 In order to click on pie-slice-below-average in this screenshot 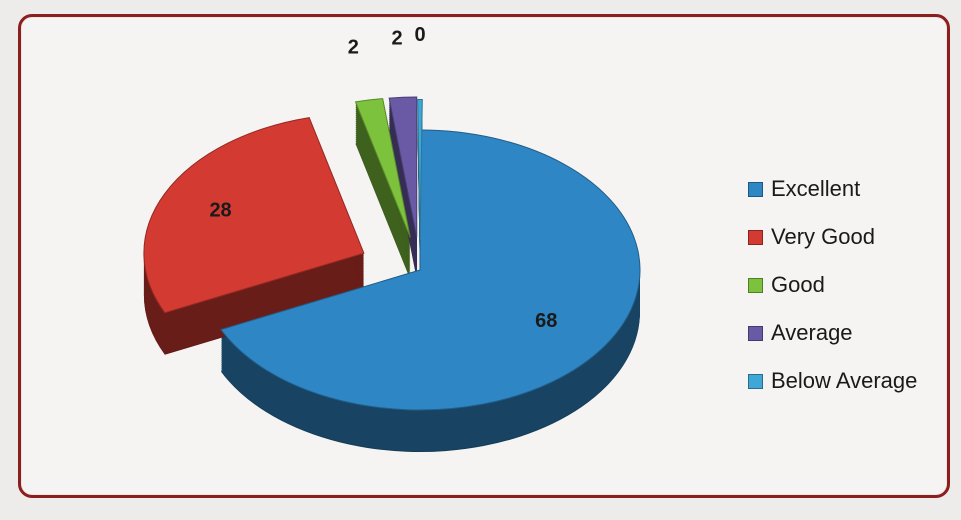, I will do `click(420, 169)`.